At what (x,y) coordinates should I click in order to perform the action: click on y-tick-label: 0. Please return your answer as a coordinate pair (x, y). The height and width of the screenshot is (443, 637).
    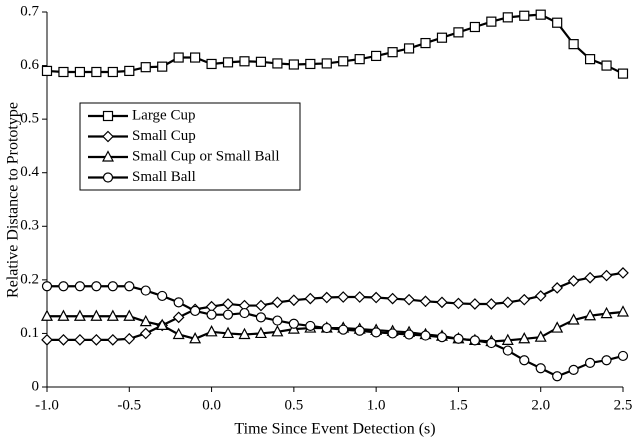
    Looking at the image, I should click on (36, 386).